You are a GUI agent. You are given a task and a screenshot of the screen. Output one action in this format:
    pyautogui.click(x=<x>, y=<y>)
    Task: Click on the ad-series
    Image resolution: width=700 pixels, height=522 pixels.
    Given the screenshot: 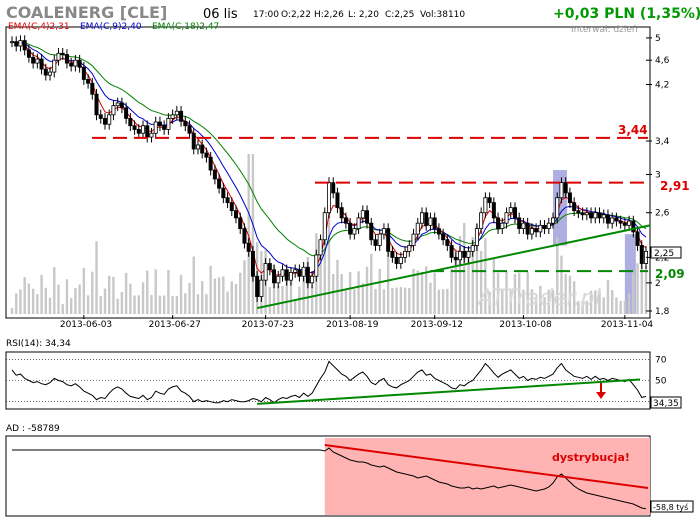 What is the action you would take?
    pyautogui.click(x=329, y=478)
    